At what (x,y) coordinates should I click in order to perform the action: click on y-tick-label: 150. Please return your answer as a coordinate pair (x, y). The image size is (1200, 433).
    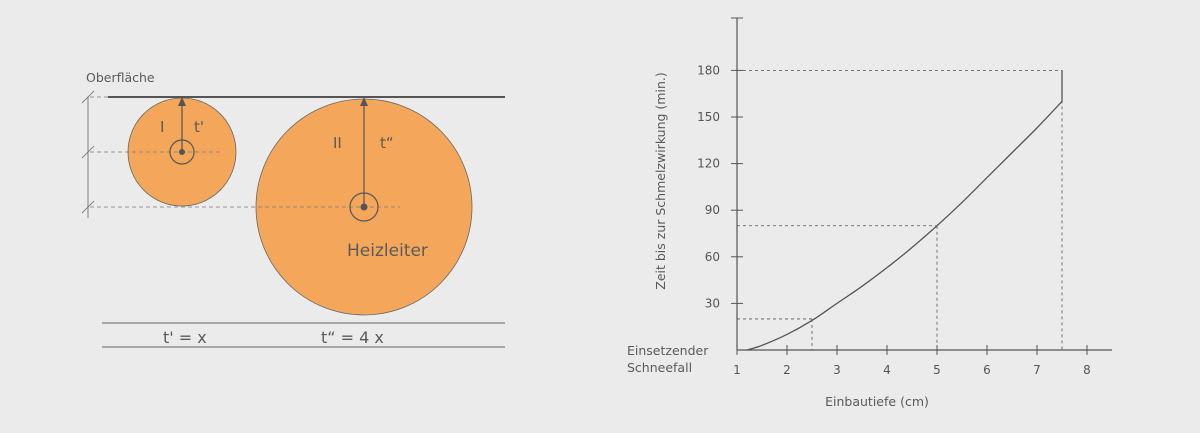
    Looking at the image, I should click on (708, 117).